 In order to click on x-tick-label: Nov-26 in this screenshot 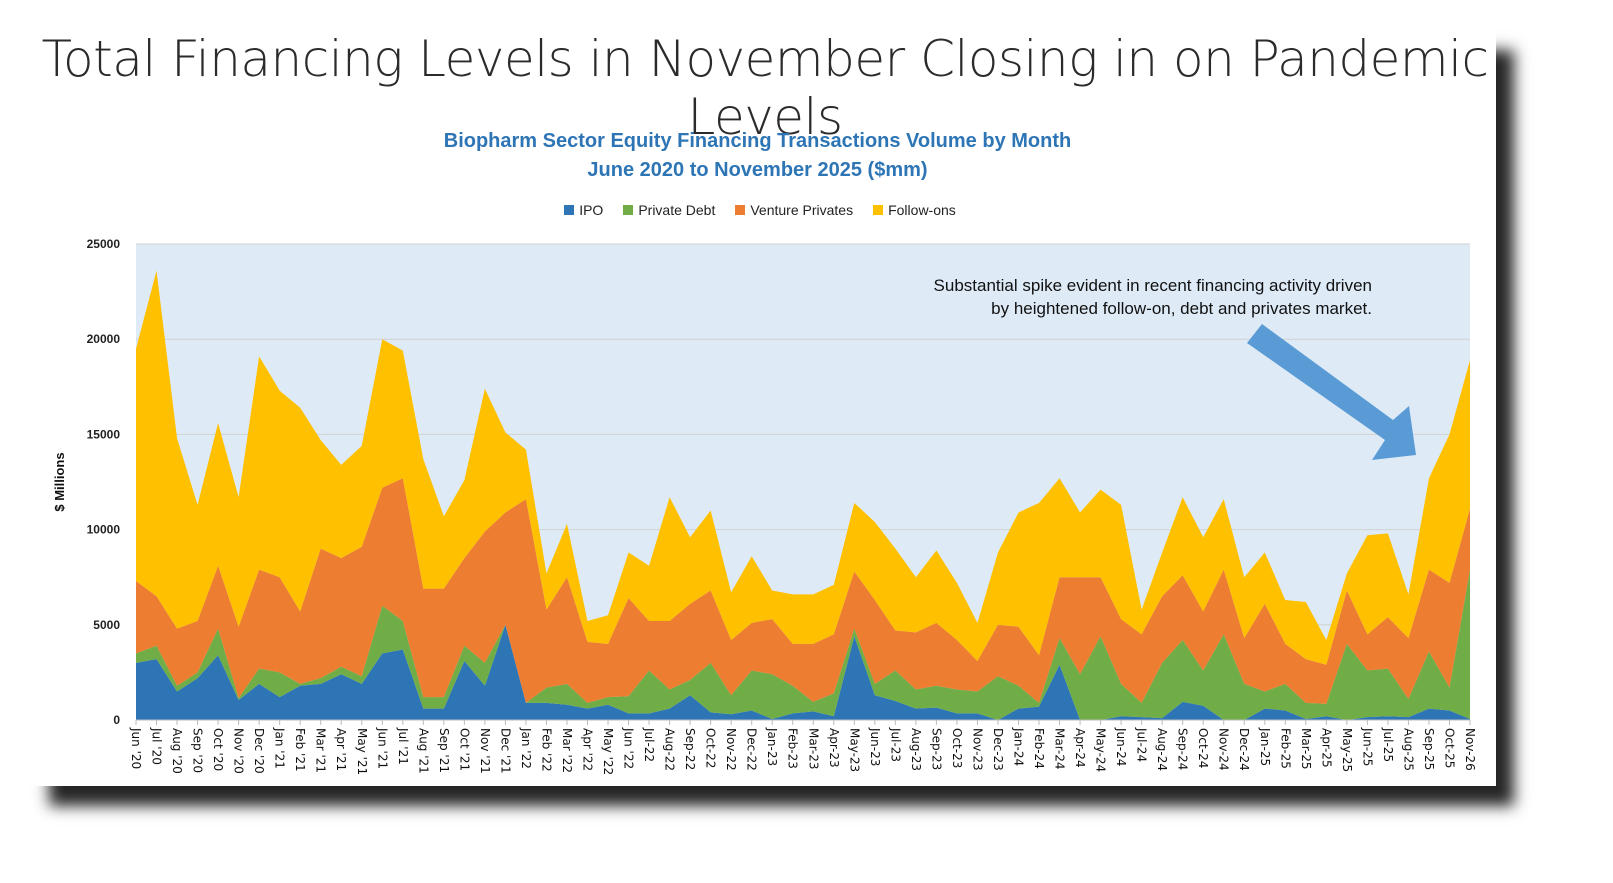, I will do `click(1470, 749)`.